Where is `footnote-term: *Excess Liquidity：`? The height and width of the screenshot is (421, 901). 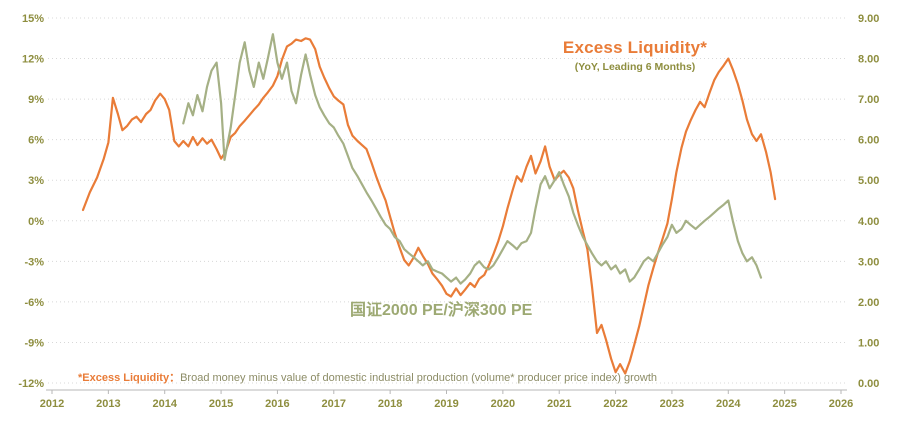
footnote-term: *Excess Liquidity： is located at coordinates (129, 378).